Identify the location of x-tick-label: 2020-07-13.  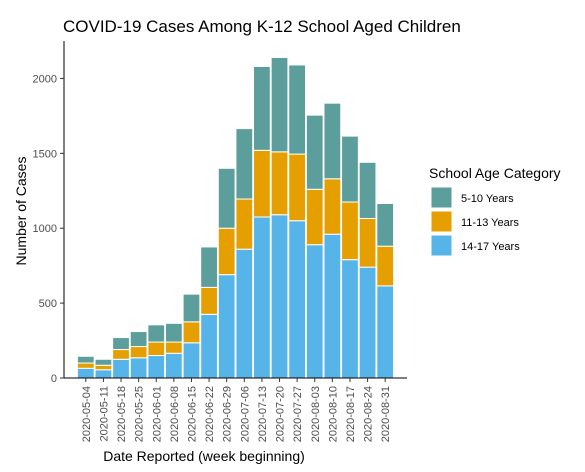
(263, 414).